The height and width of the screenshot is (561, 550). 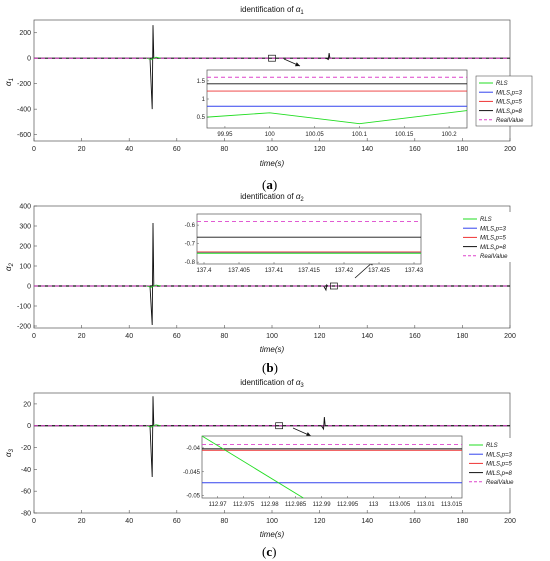 What do you see at coordinates (177, 521) in the screenshot?
I see `x-tick-label: 60` at bounding box center [177, 521].